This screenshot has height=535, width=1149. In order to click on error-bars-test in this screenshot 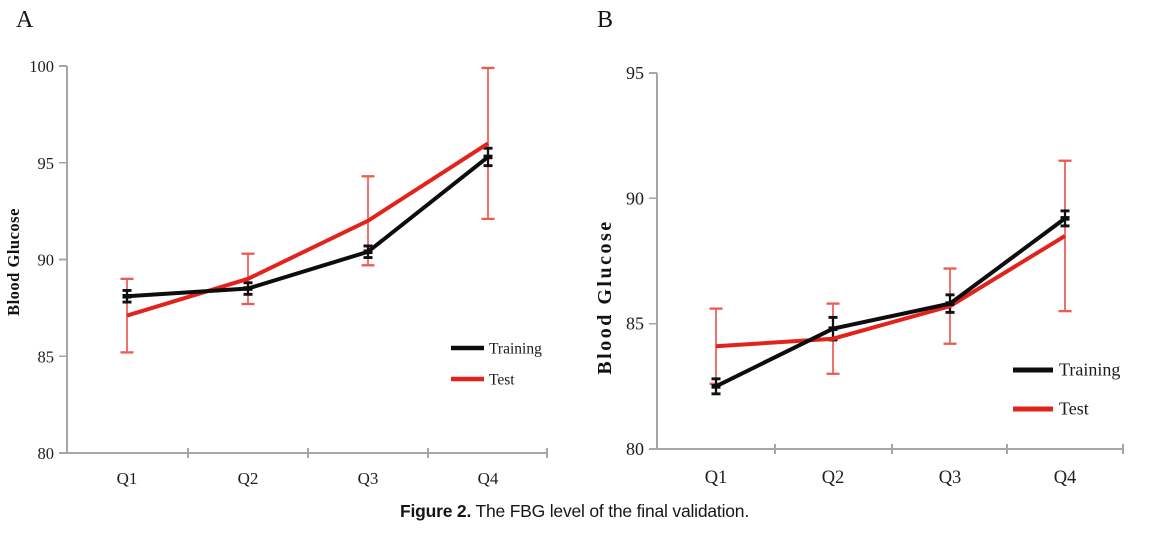, I will do `click(890, 272)`.